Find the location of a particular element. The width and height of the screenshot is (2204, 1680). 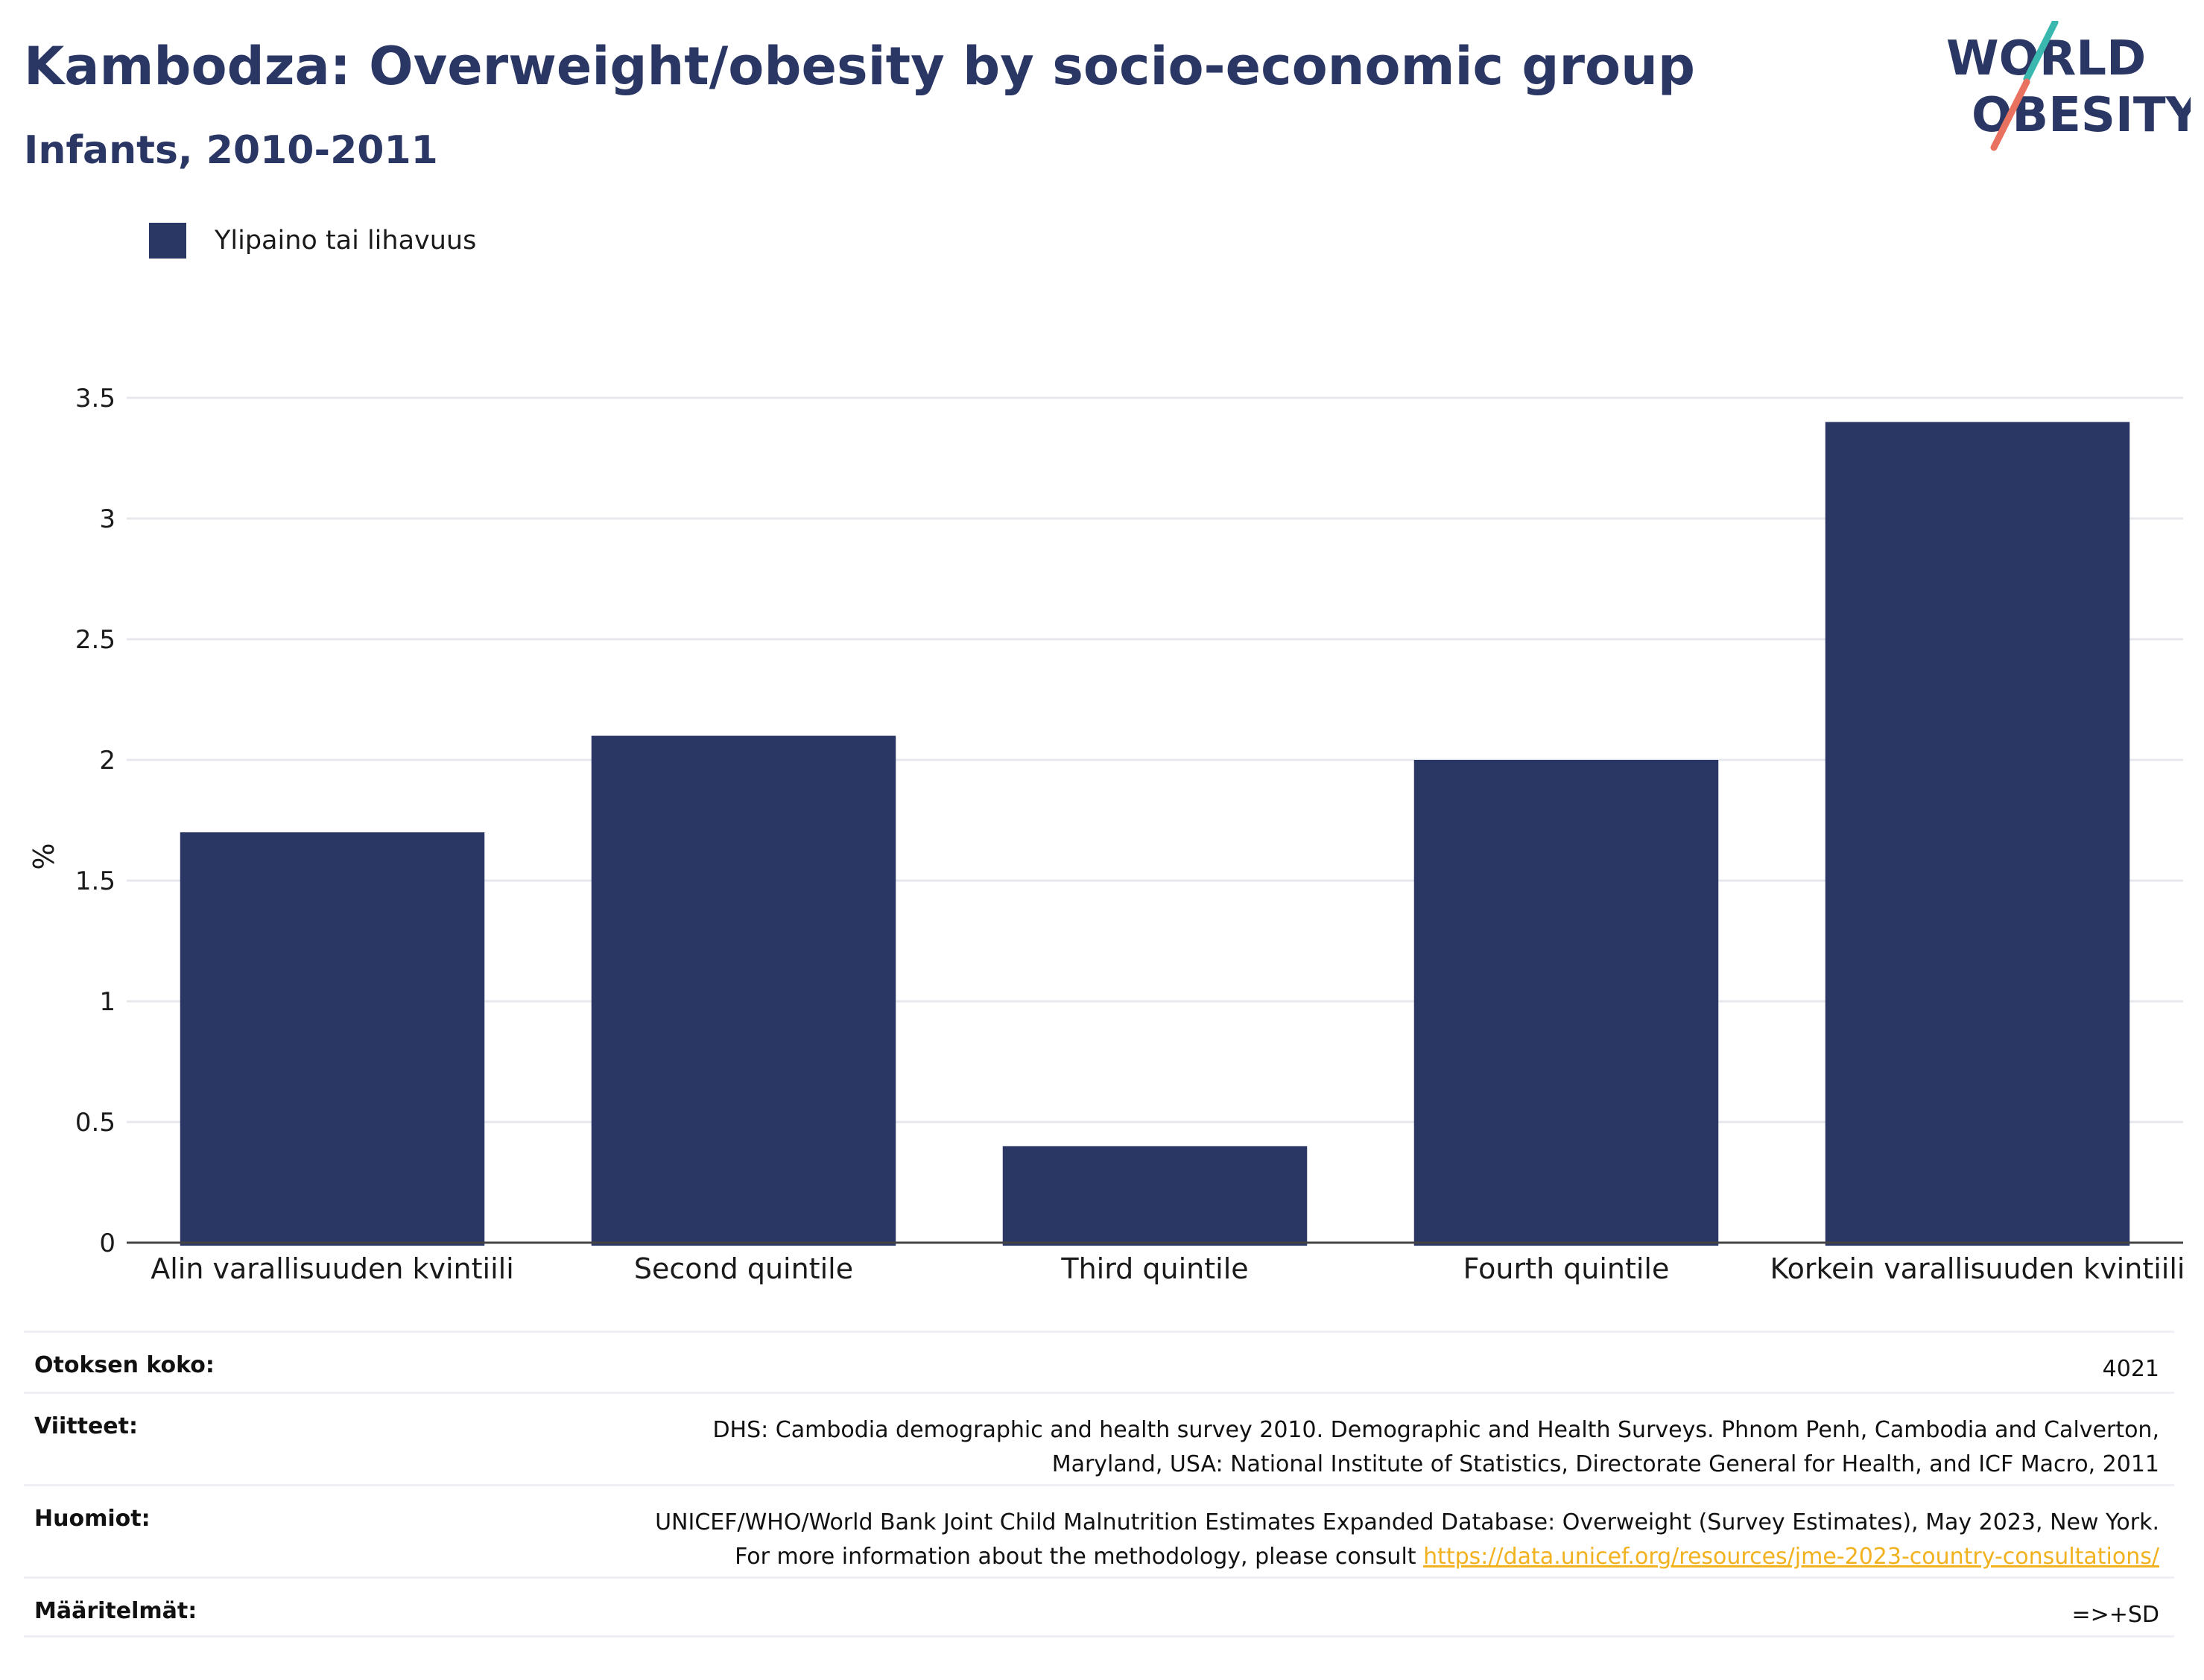

x-tick-label: Second quintile is located at coordinates (743, 1268).